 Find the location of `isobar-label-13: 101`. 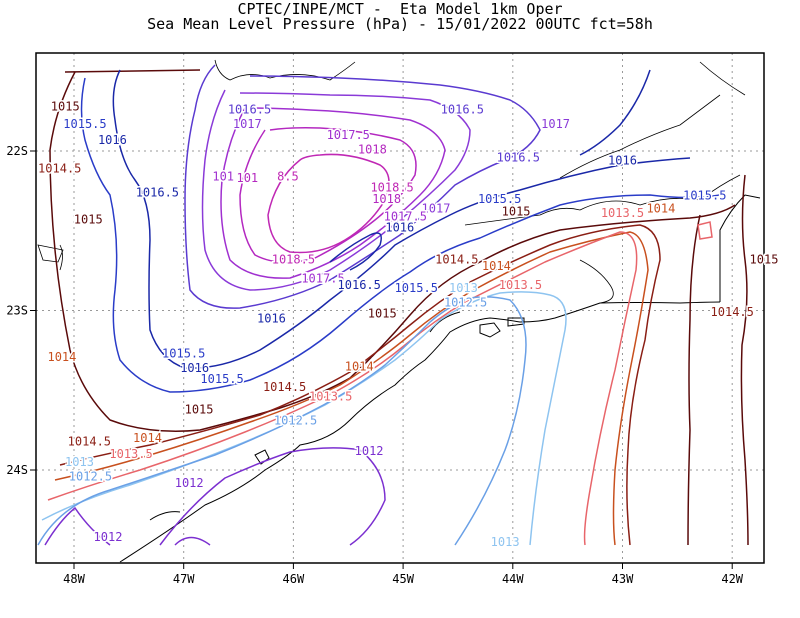

isobar-label-13: 101 is located at coordinates (247, 178).